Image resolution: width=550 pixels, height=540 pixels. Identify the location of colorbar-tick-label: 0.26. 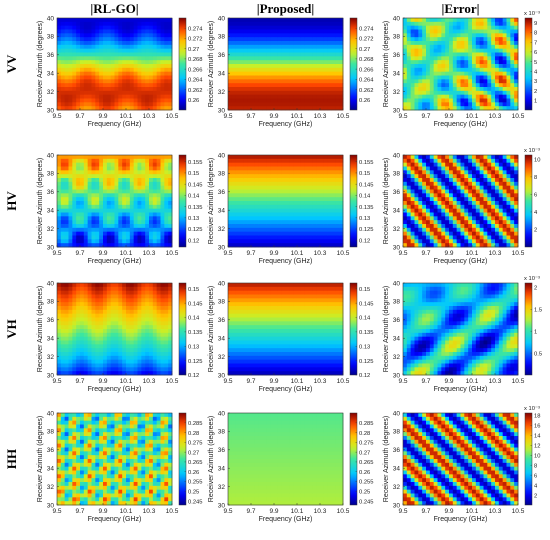
(193, 101).